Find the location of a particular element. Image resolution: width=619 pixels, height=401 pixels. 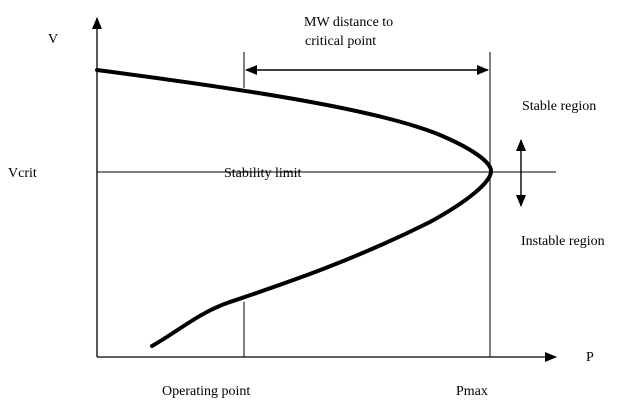

operating-point-label: Operating point is located at coordinates (206, 391).